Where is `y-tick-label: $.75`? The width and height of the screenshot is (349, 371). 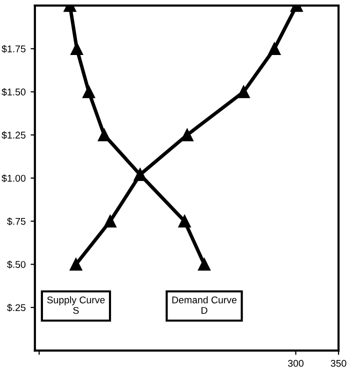 y-tick-label: $.75 is located at coordinates (16, 222).